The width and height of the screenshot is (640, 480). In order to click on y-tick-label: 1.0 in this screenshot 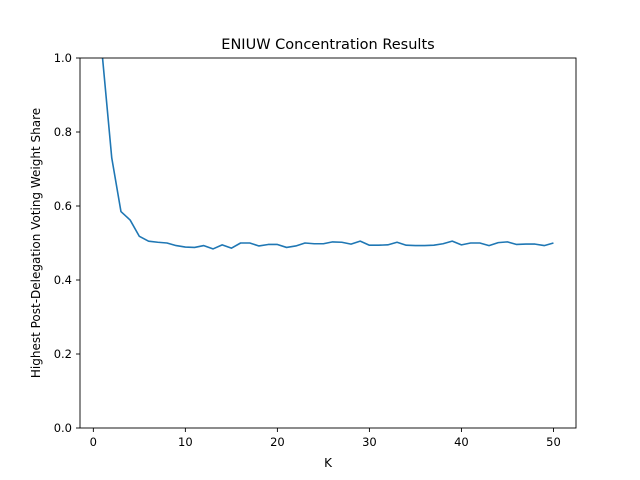, I will do `click(63, 58)`.